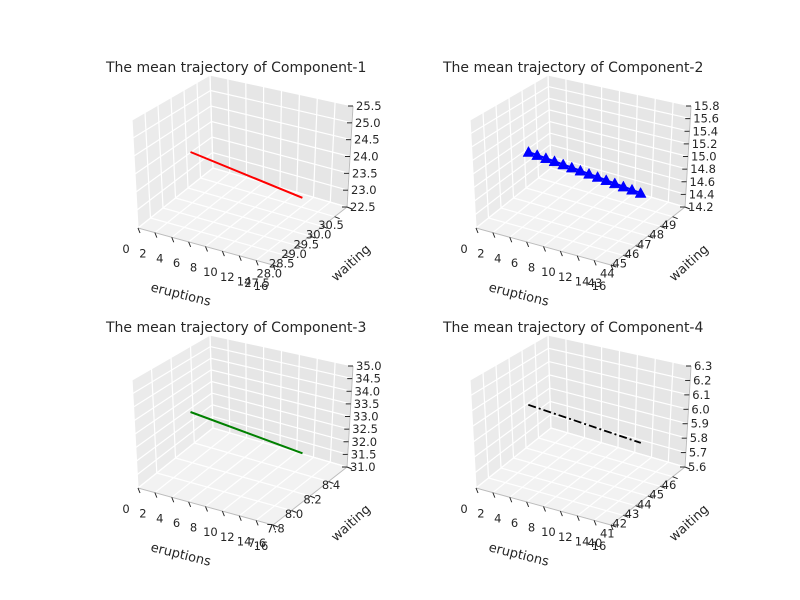 Image resolution: width=800 pixels, height=600 pixels. Describe the element at coordinates (699, 438) in the screenshot. I see `z-tick-label: 5.8` at that location.